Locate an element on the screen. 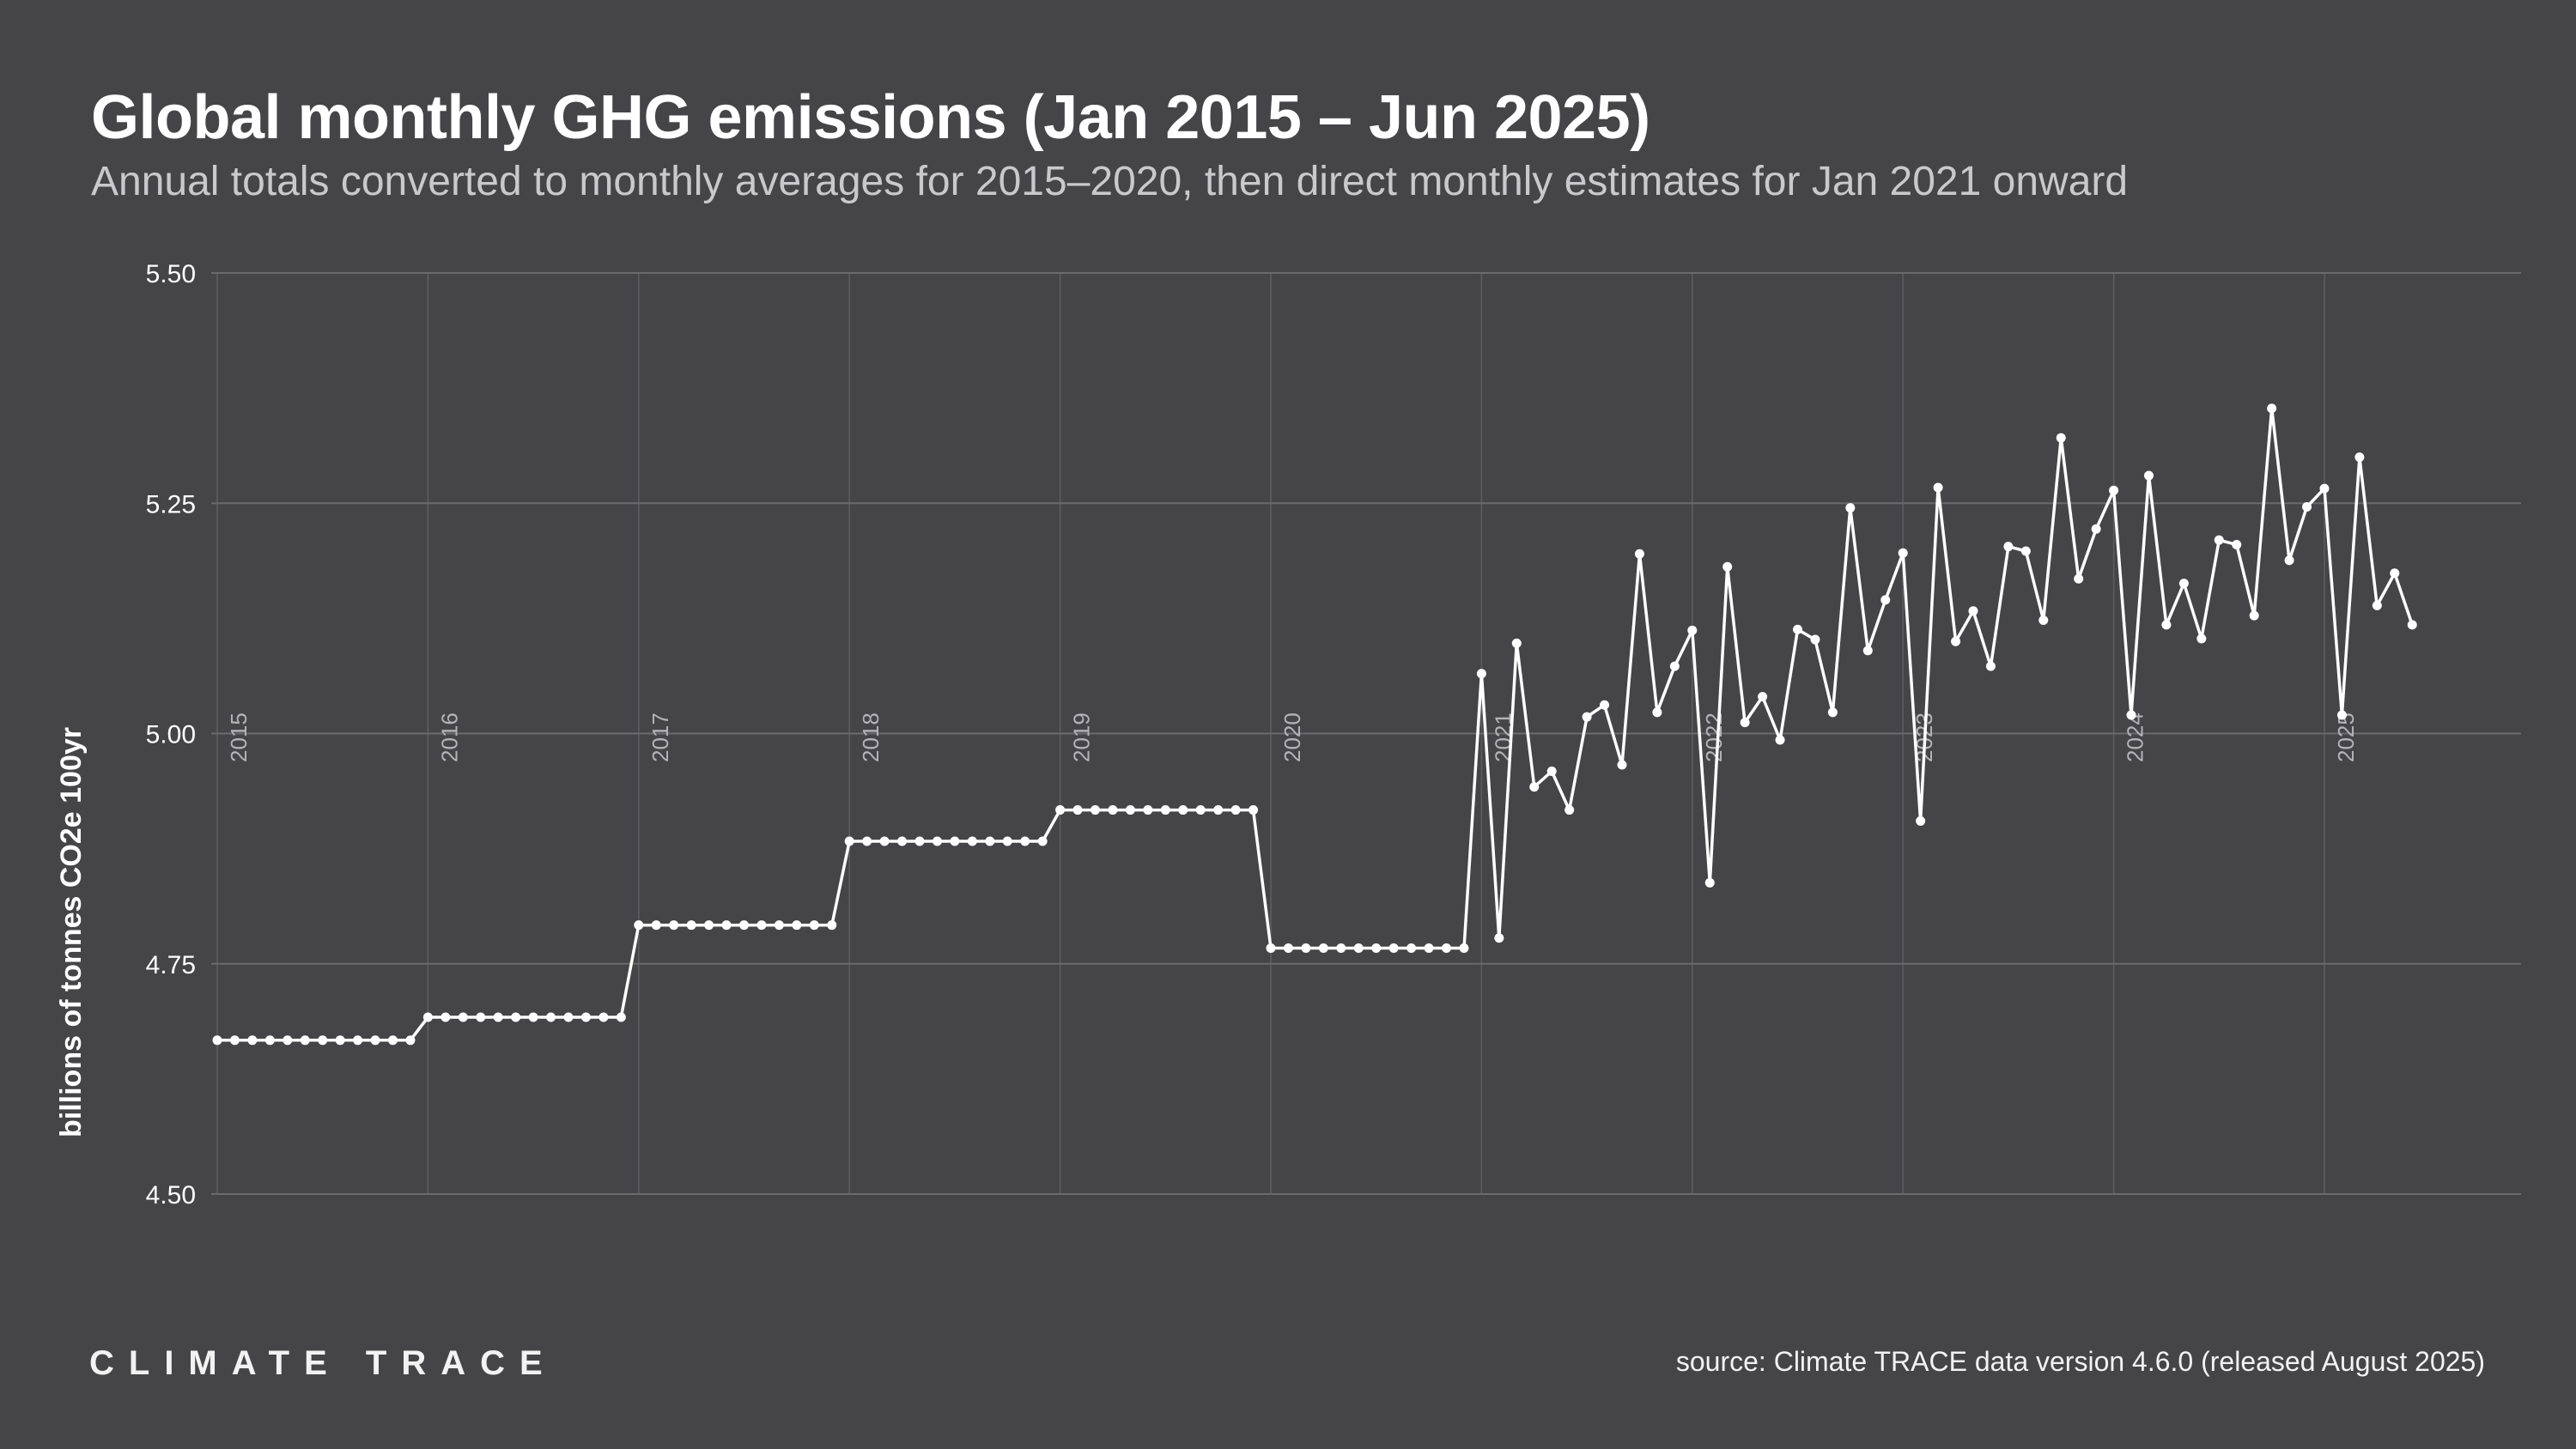  y-axis-label: billions of tonnes CO2e 100yr is located at coordinates (71, 932).